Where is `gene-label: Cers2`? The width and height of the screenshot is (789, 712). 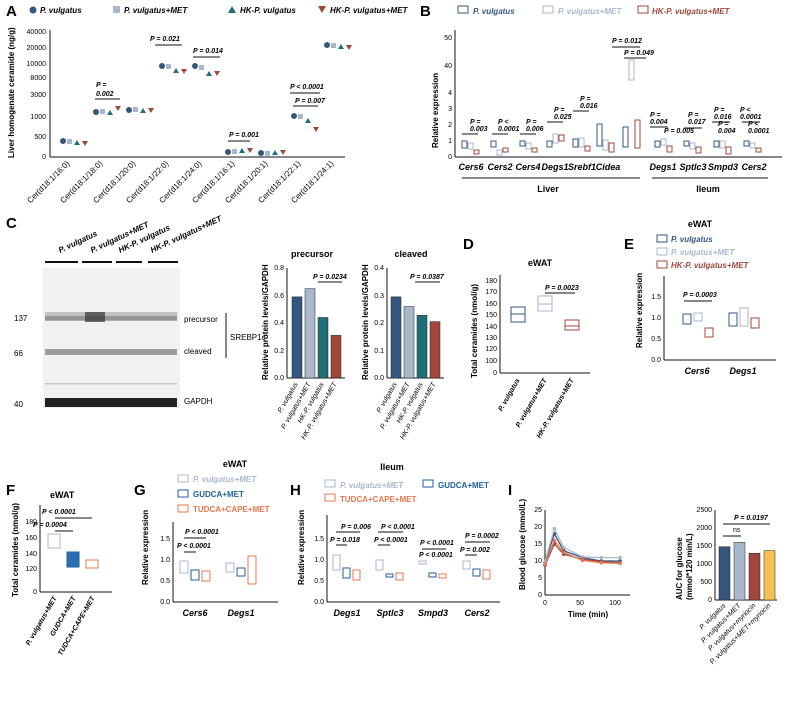 gene-label: Cers2 is located at coordinates (753, 167).